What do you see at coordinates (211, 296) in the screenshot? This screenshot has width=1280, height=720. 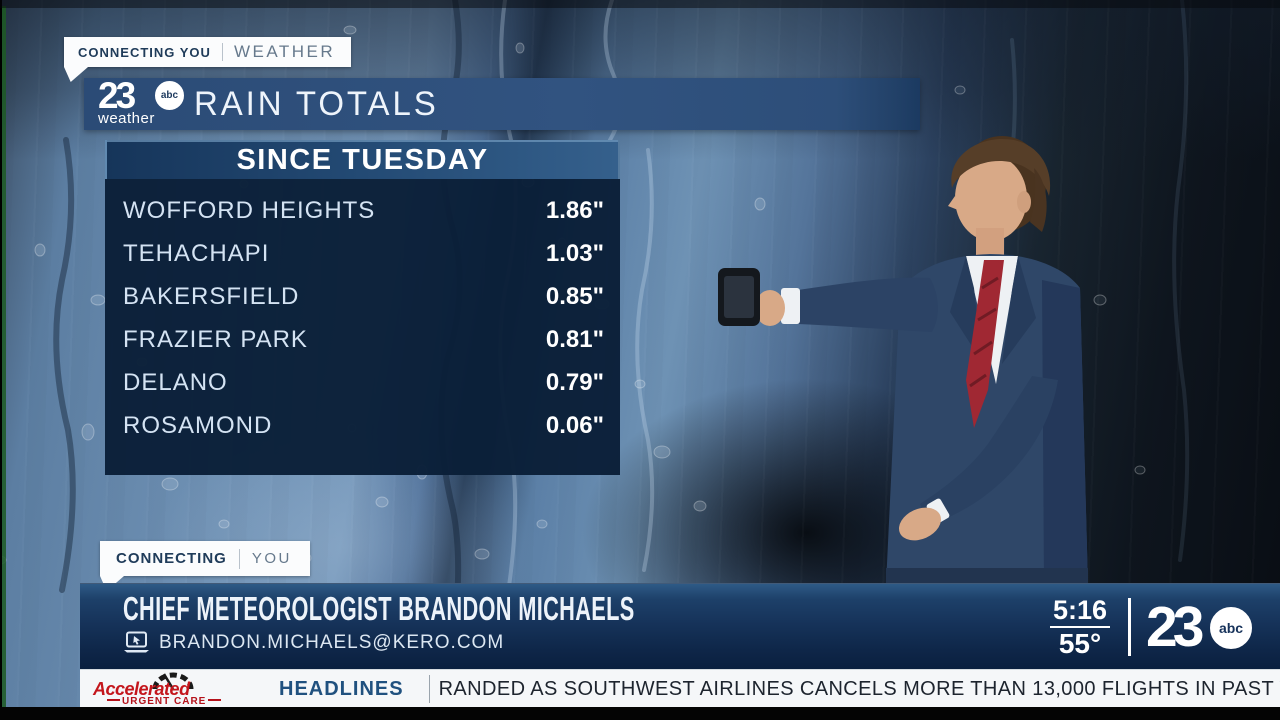 I see `city-label: BAKERSFIELD` at bounding box center [211, 296].